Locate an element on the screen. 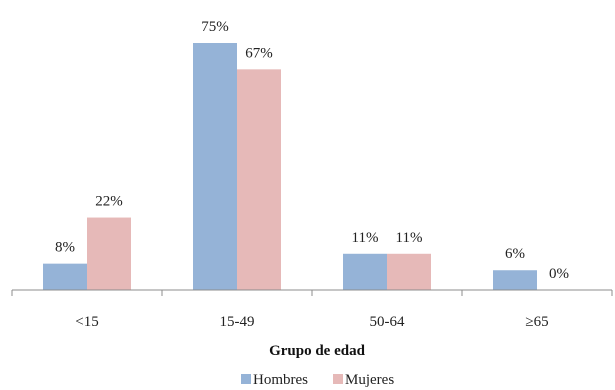  data-label-hombres-2: 11% is located at coordinates (365, 238).